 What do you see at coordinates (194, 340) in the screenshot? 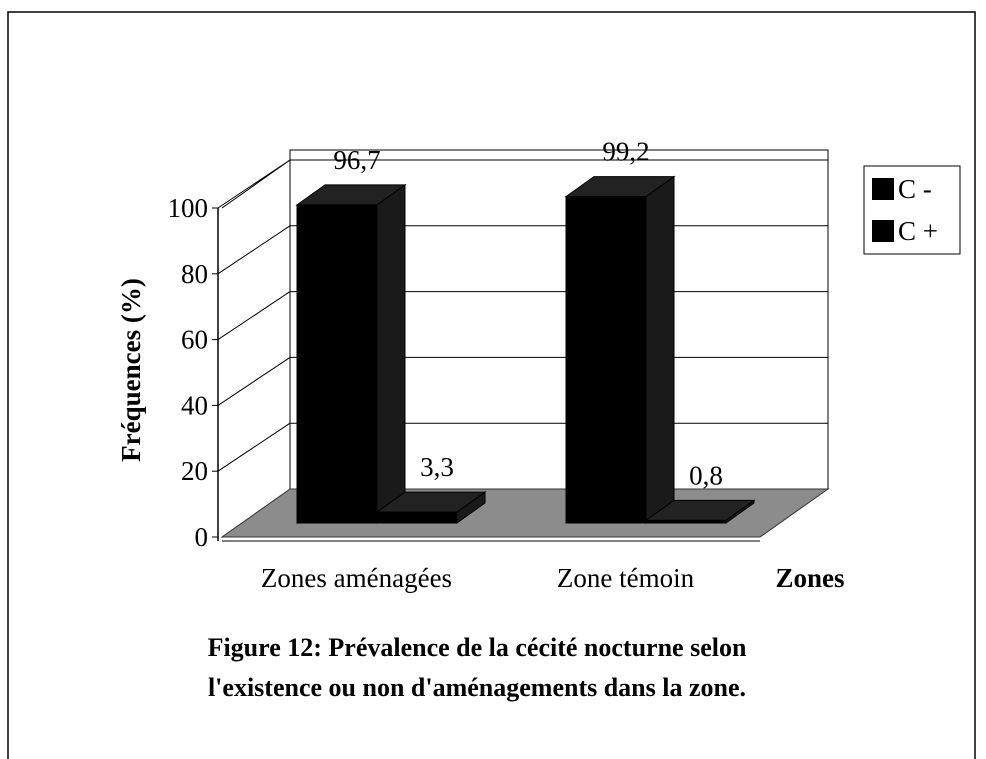
I see `y-tick-label: 60` at bounding box center [194, 340].